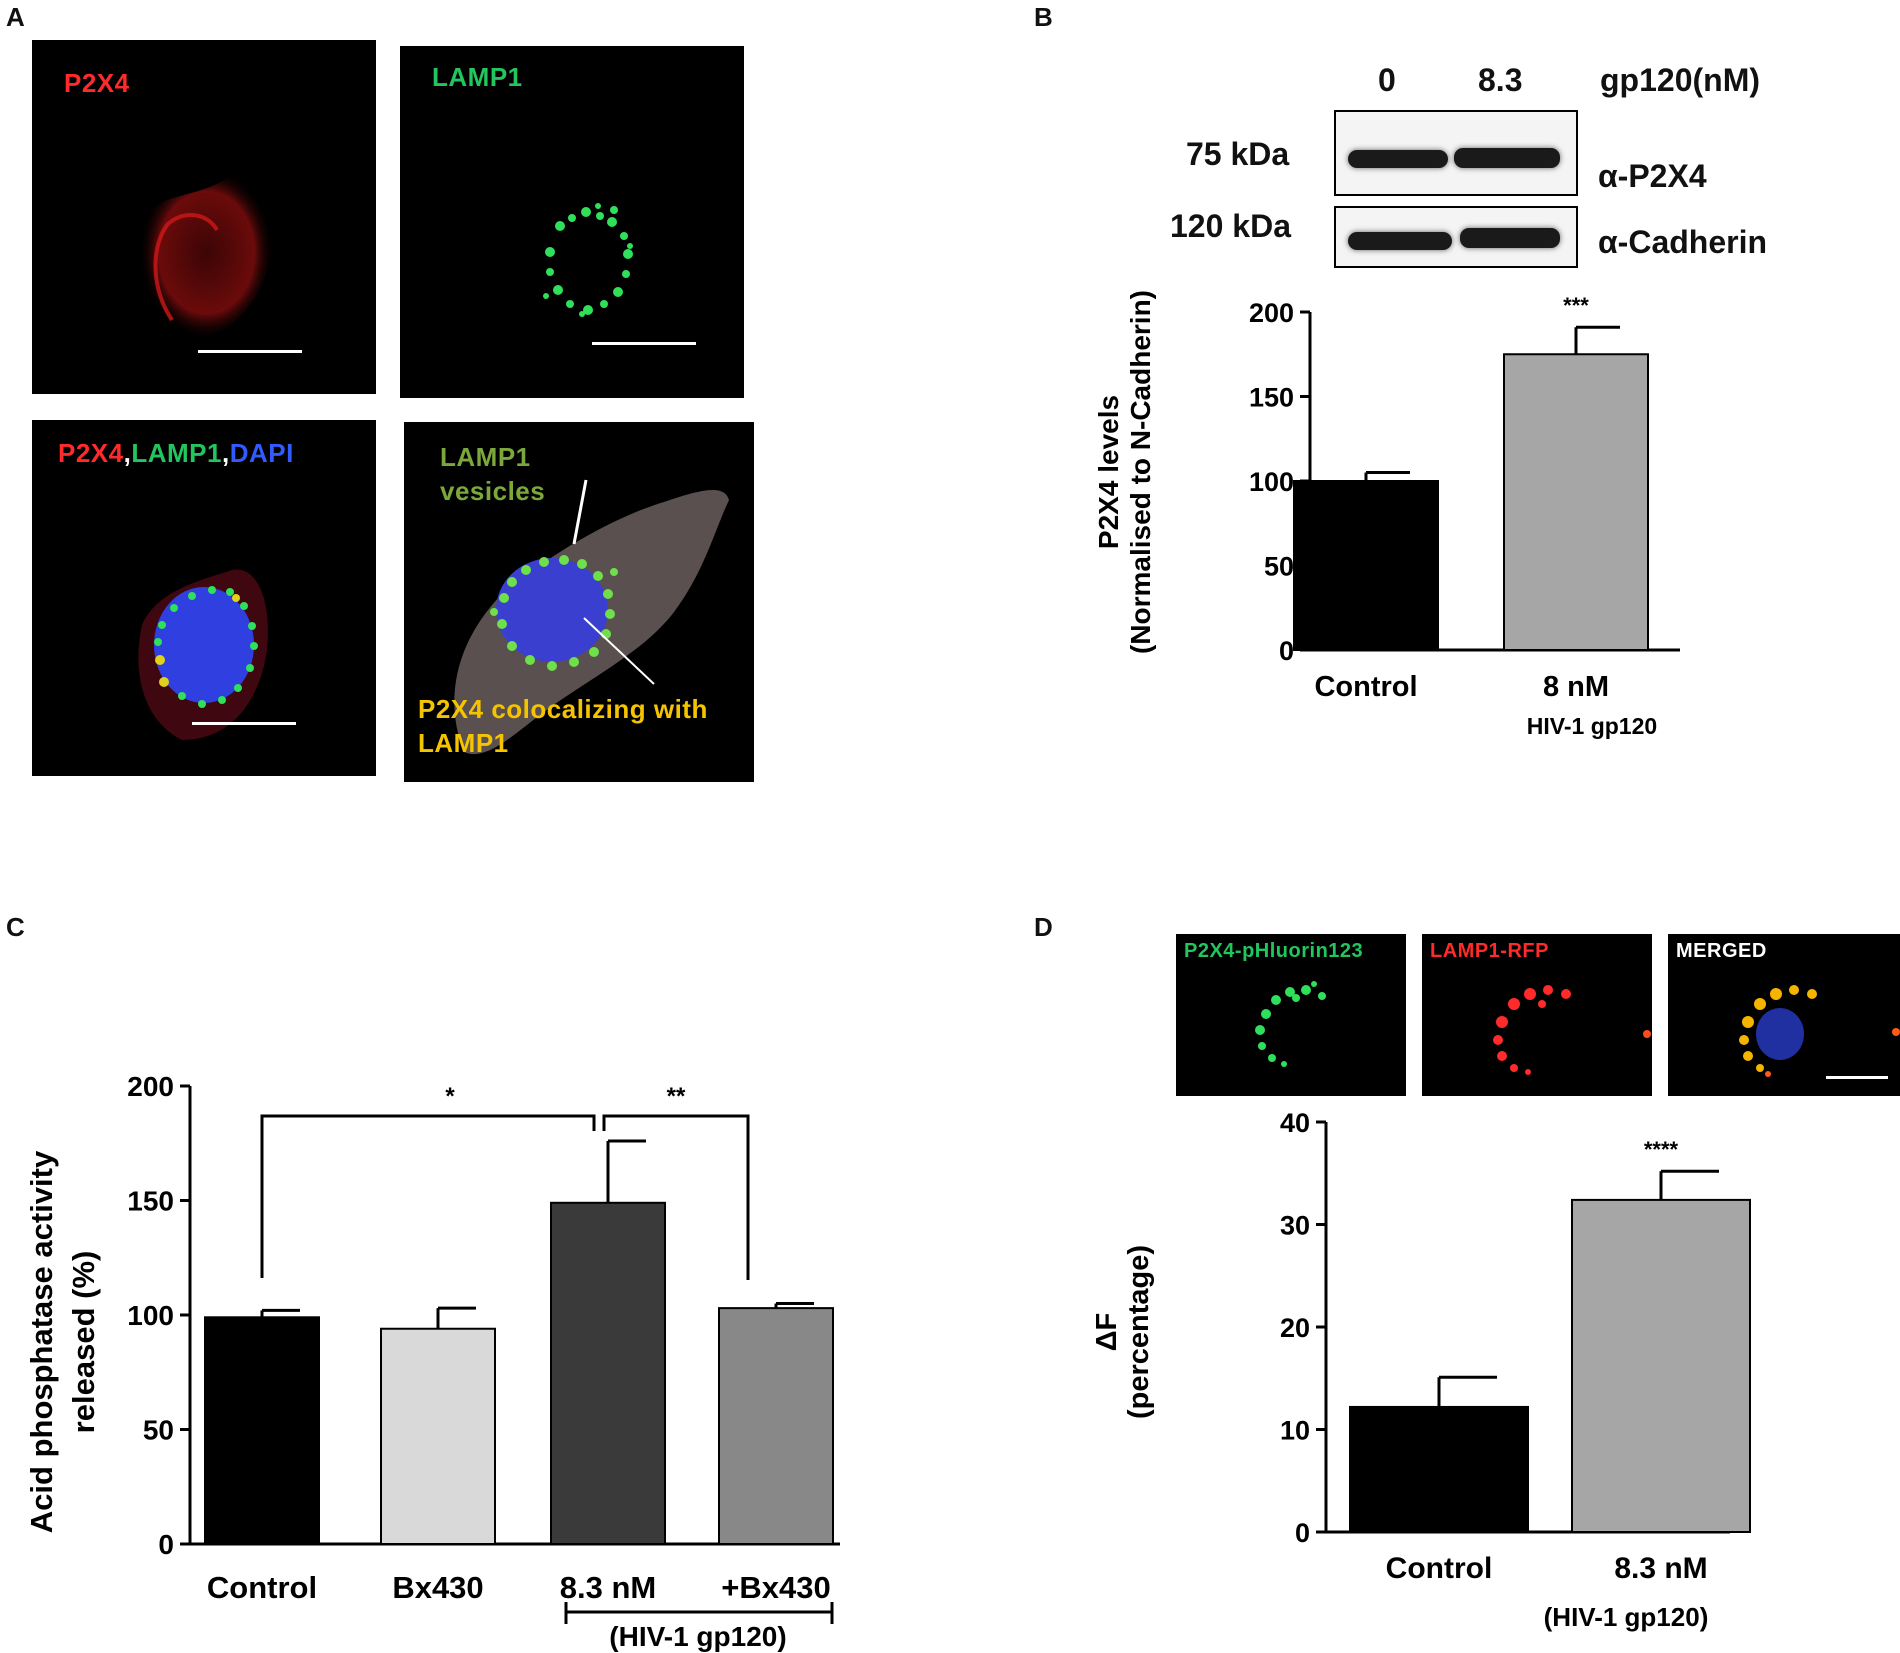 This screenshot has width=1900, height=1653. What do you see at coordinates (1295, 1123) in the screenshot?
I see `y-tick-label: 40` at bounding box center [1295, 1123].